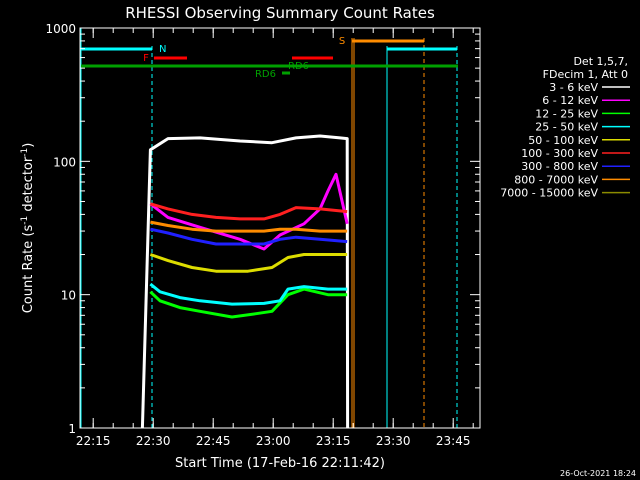  What do you see at coordinates (559, 166) in the screenshot?
I see `legend-label: 300 - 800 keV` at bounding box center [559, 166].